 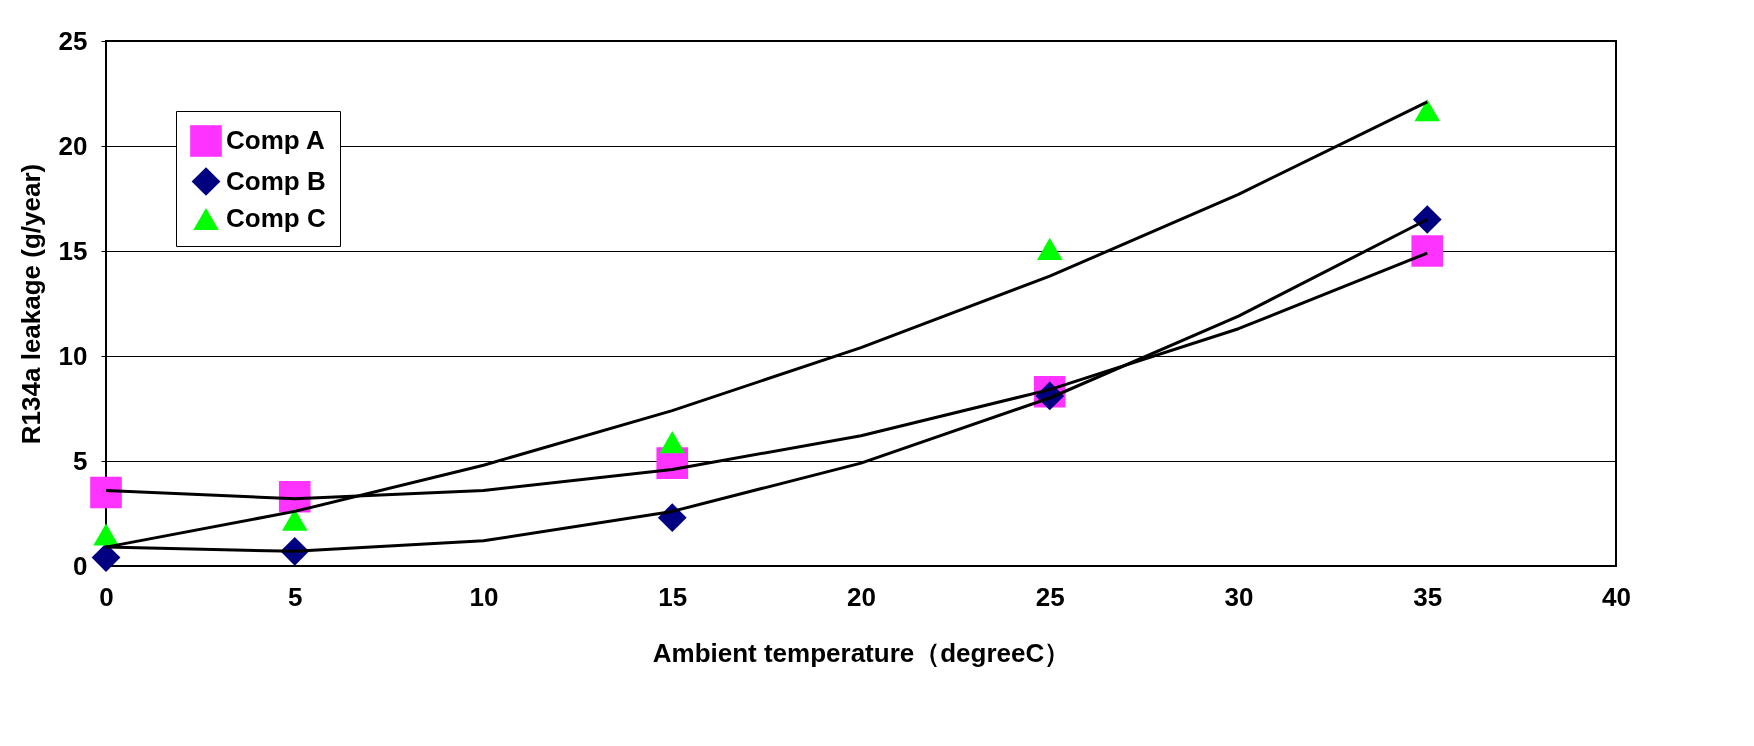 What do you see at coordinates (484, 596) in the screenshot?
I see `x-tick-label: 10` at bounding box center [484, 596].